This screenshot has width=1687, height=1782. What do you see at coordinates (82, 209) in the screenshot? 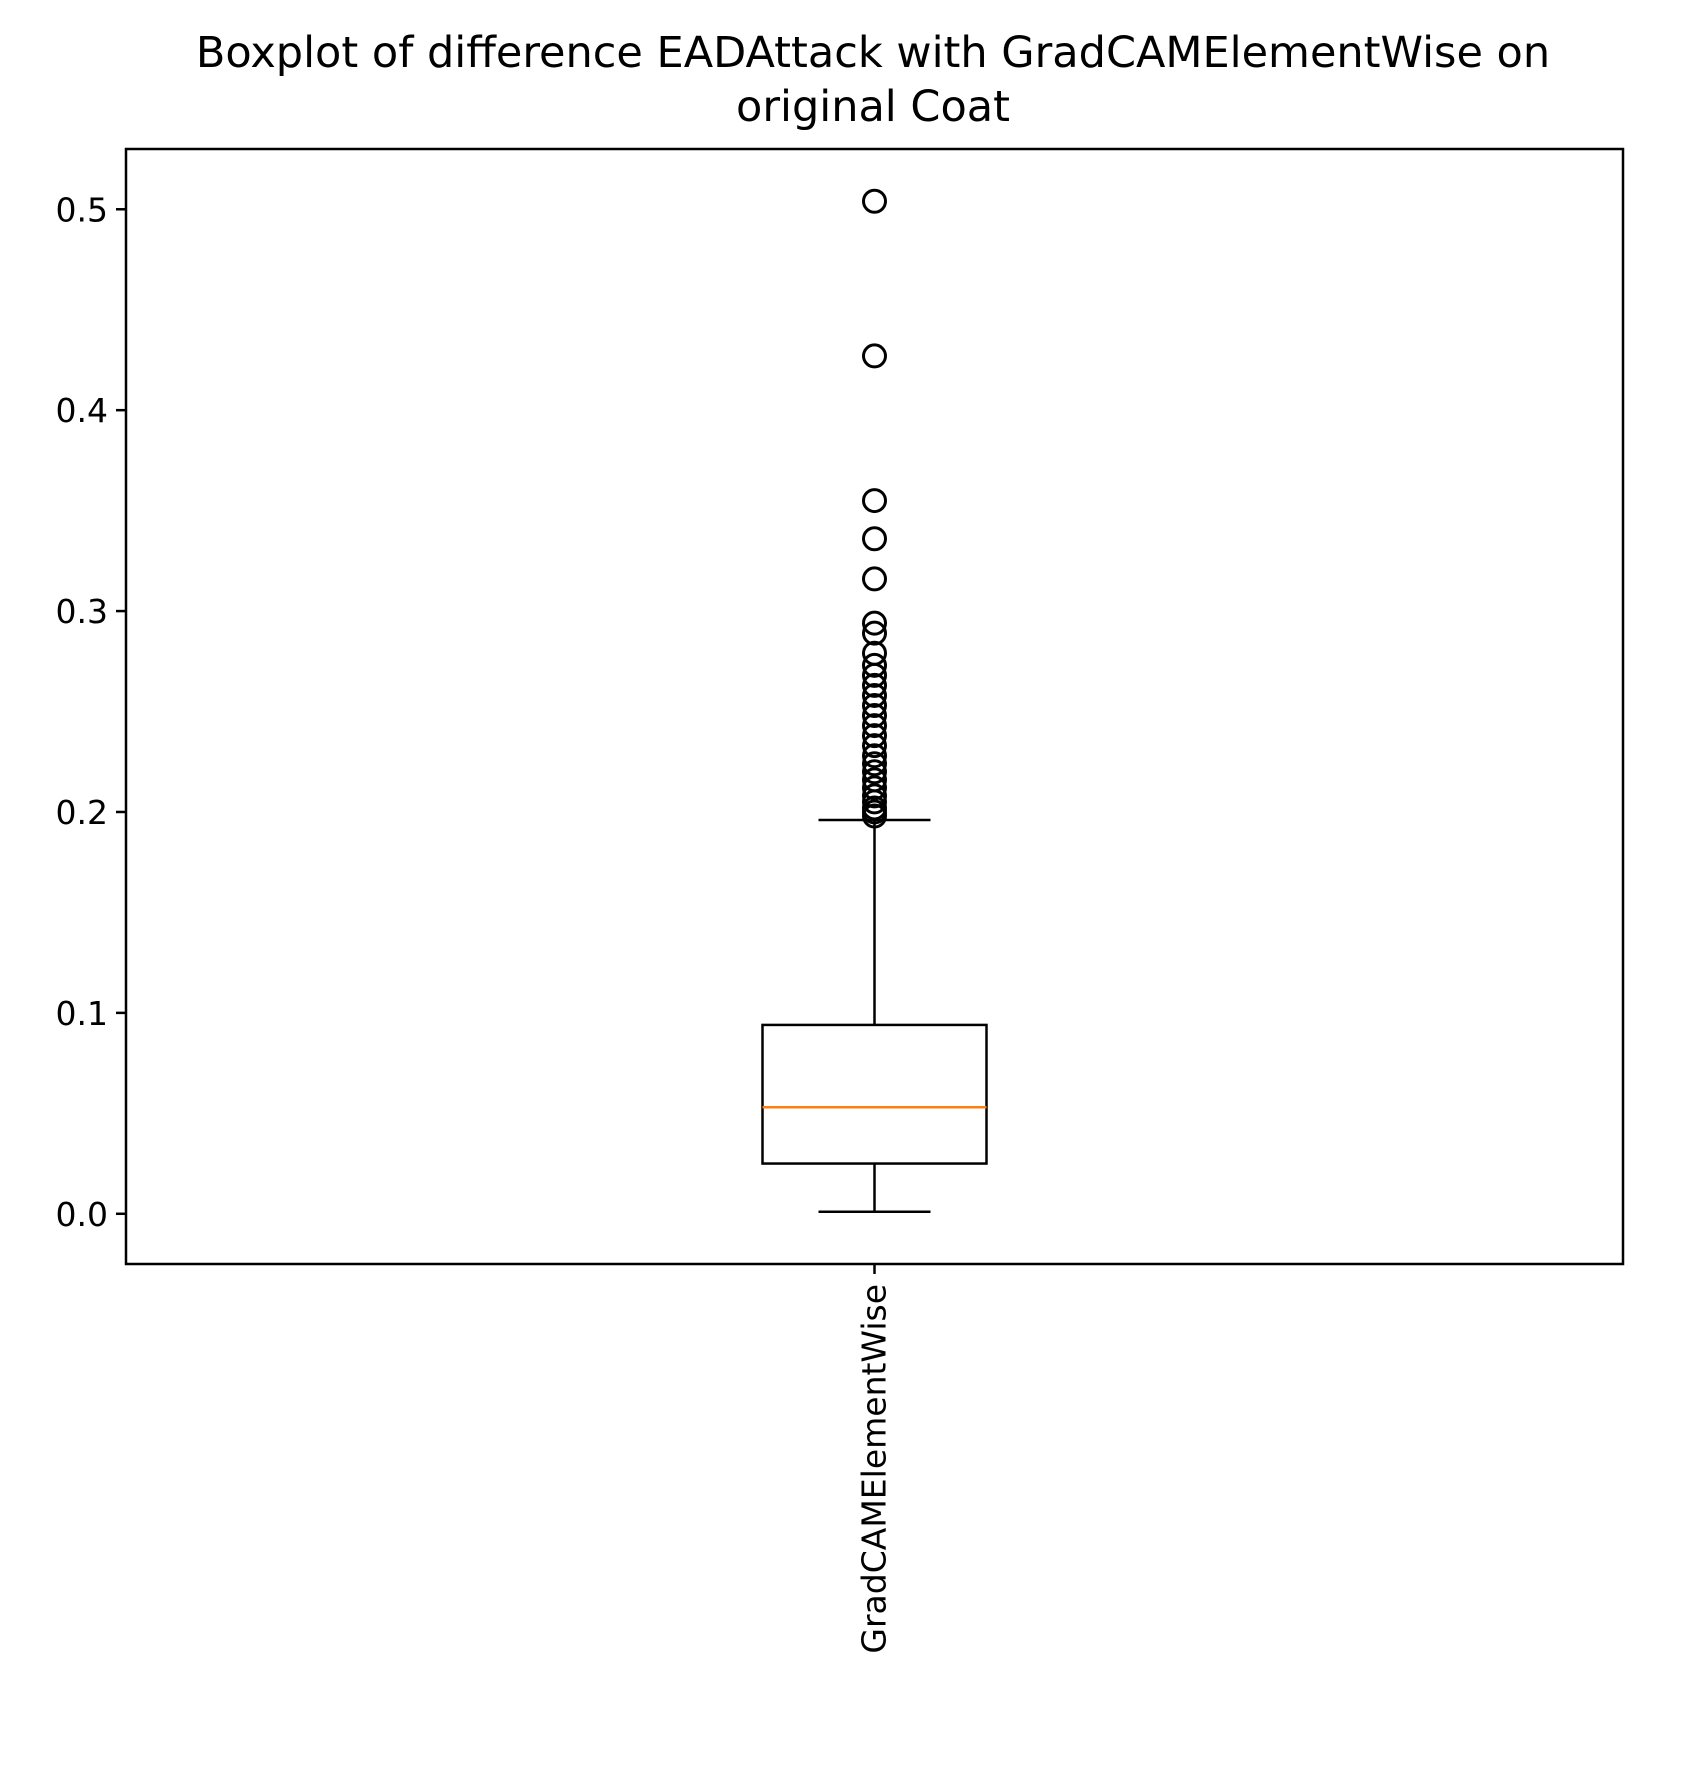
I see `y-tick-label: 0.5` at bounding box center [82, 209].